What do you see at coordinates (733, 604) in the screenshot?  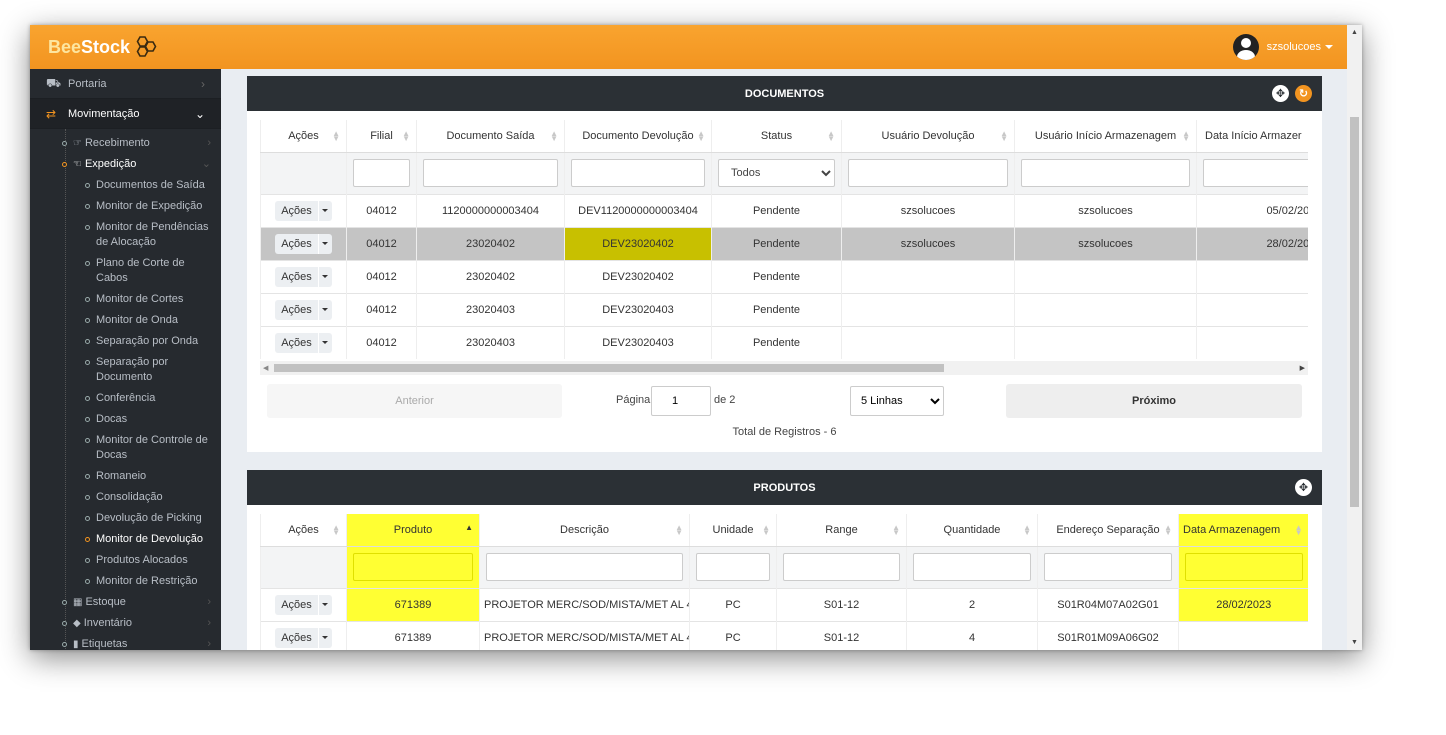 I see `unidade-cell: PC` at bounding box center [733, 604].